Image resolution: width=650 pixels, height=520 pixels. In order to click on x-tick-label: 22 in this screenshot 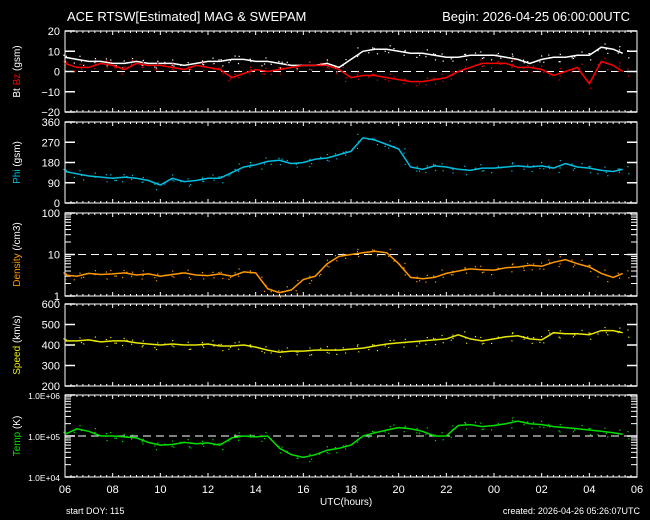, I will do `click(446, 490)`.